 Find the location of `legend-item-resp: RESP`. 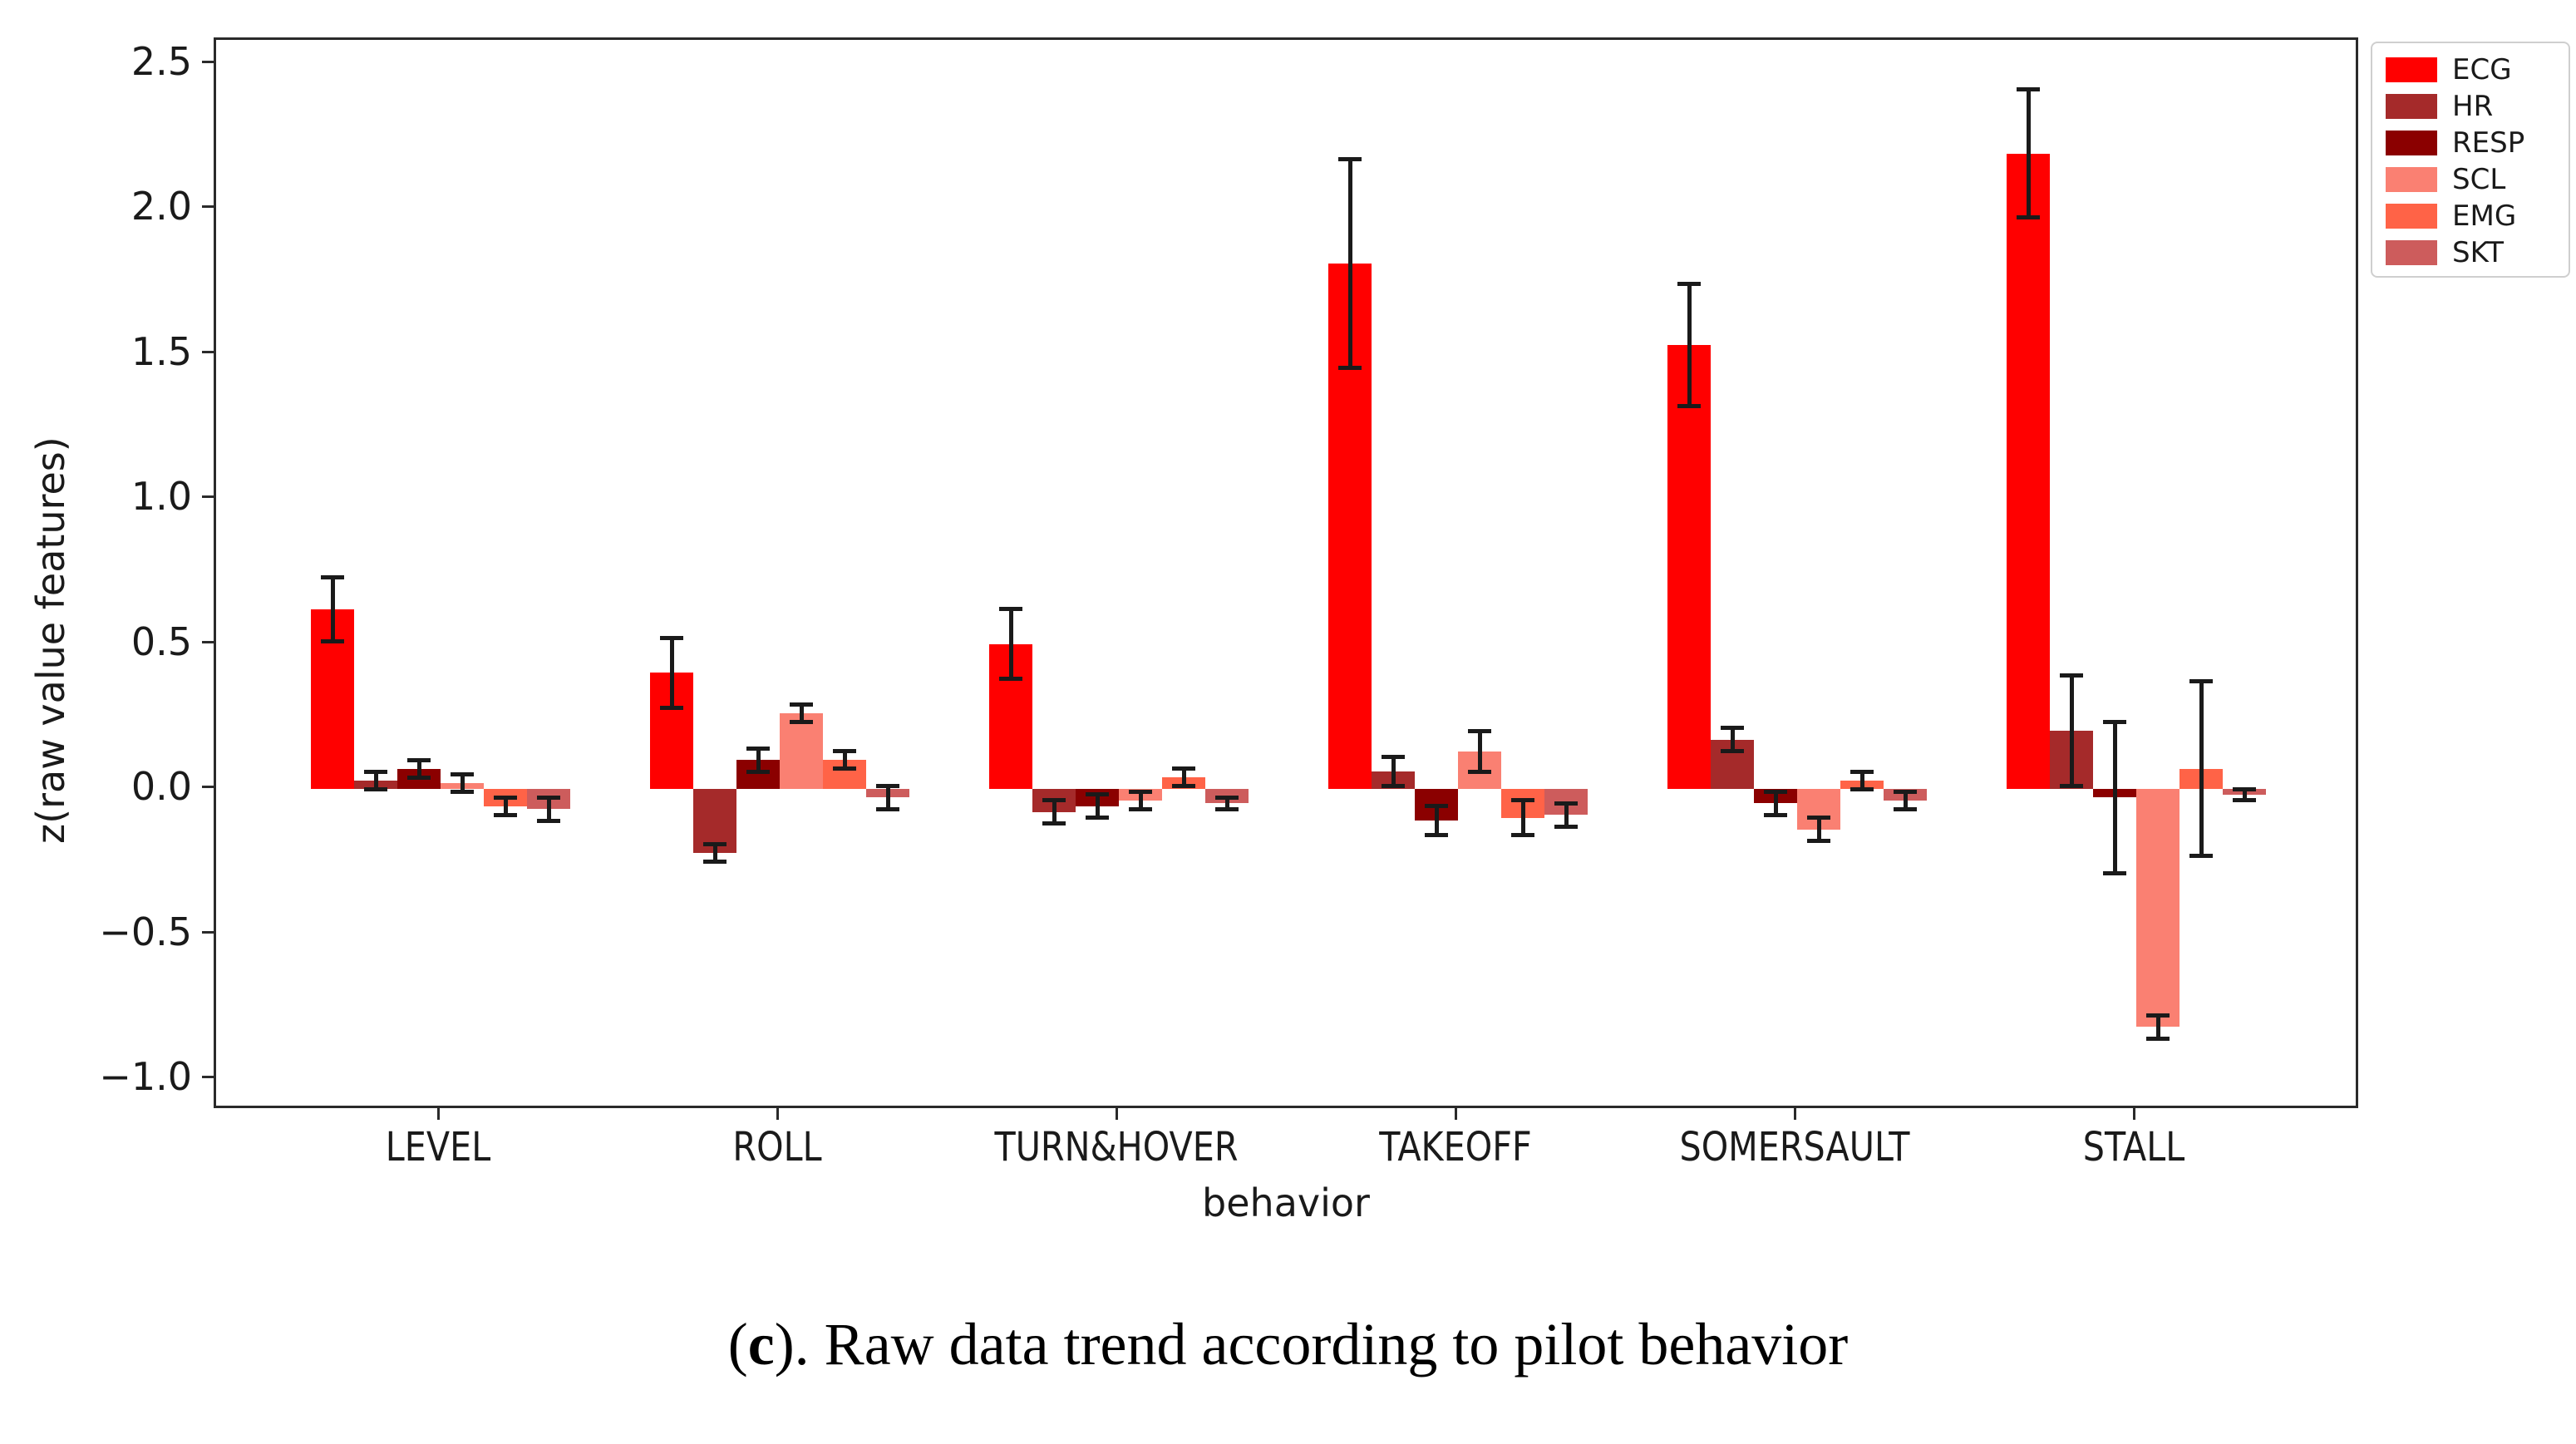

legend-item-resp: RESP is located at coordinates (2477, 143).